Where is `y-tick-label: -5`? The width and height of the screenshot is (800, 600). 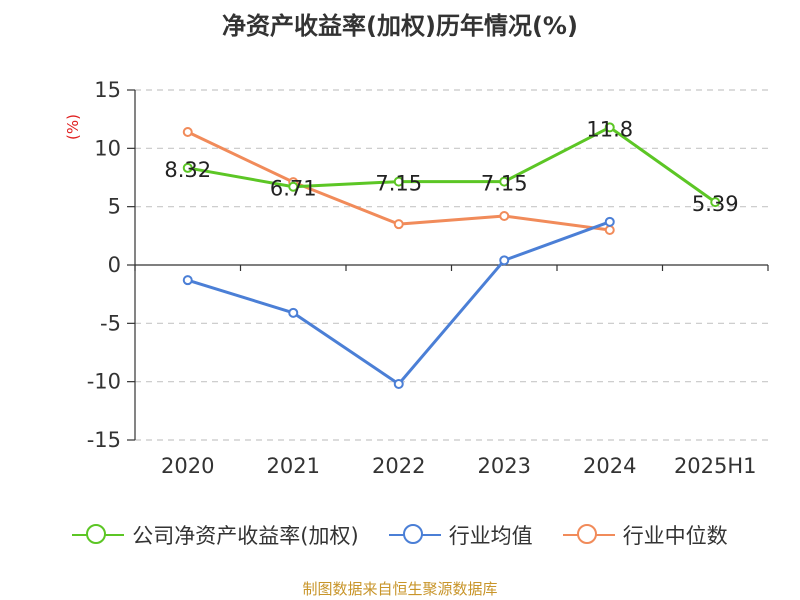 y-tick-label: -5 is located at coordinates (110, 323).